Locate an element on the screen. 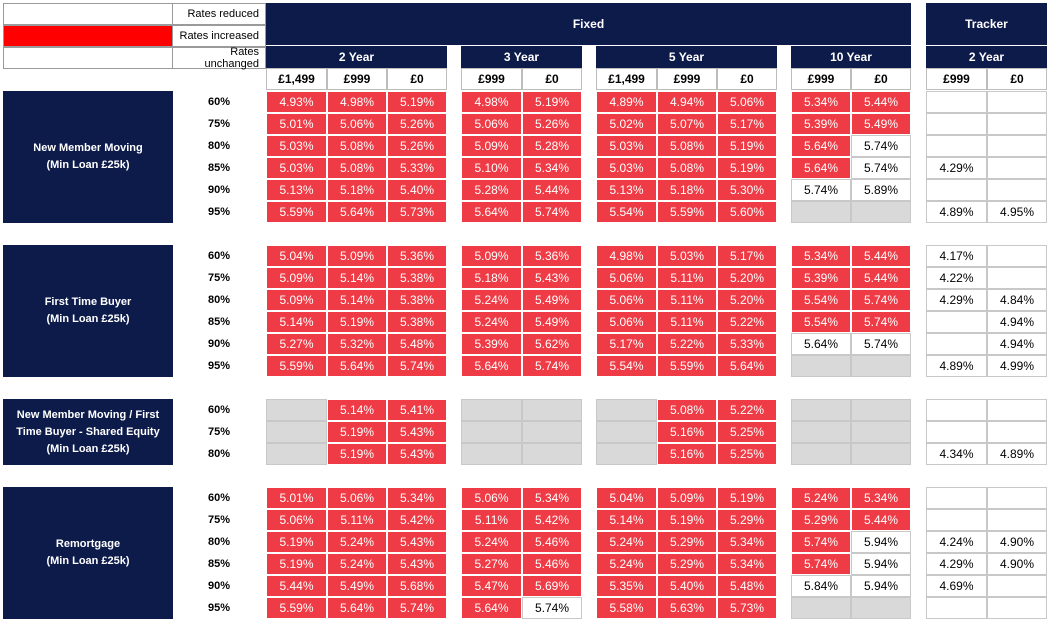  header-tracker: Tracker is located at coordinates (986, 24).